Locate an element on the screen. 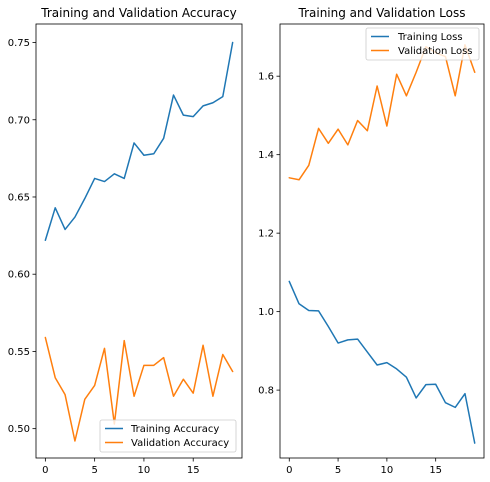  accuracy-y-tick-label: 0.55 is located at coordinates (19, 352).